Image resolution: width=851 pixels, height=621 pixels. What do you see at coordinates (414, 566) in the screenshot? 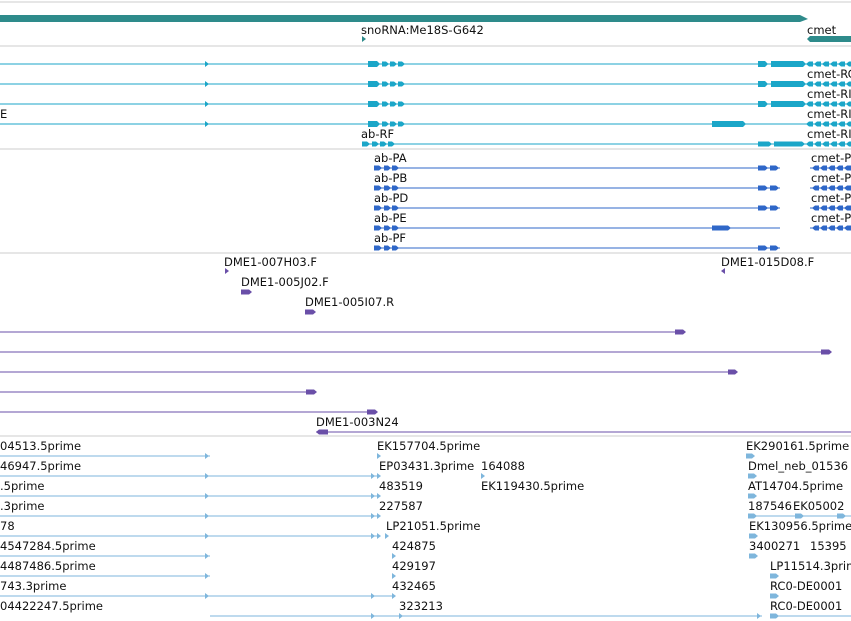
I see `est-label: 429197` at bounding box center [414, 566].